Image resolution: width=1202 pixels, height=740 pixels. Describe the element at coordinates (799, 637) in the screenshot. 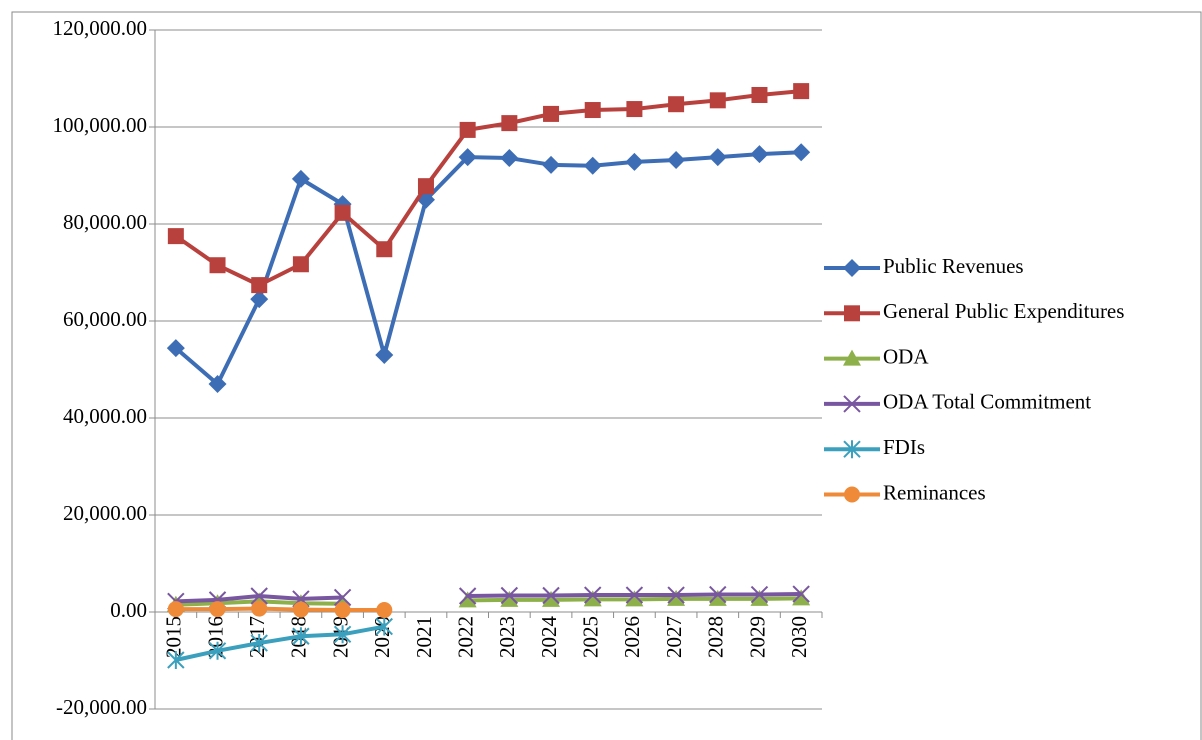

I see `x-tick-label: 2030` at that location.